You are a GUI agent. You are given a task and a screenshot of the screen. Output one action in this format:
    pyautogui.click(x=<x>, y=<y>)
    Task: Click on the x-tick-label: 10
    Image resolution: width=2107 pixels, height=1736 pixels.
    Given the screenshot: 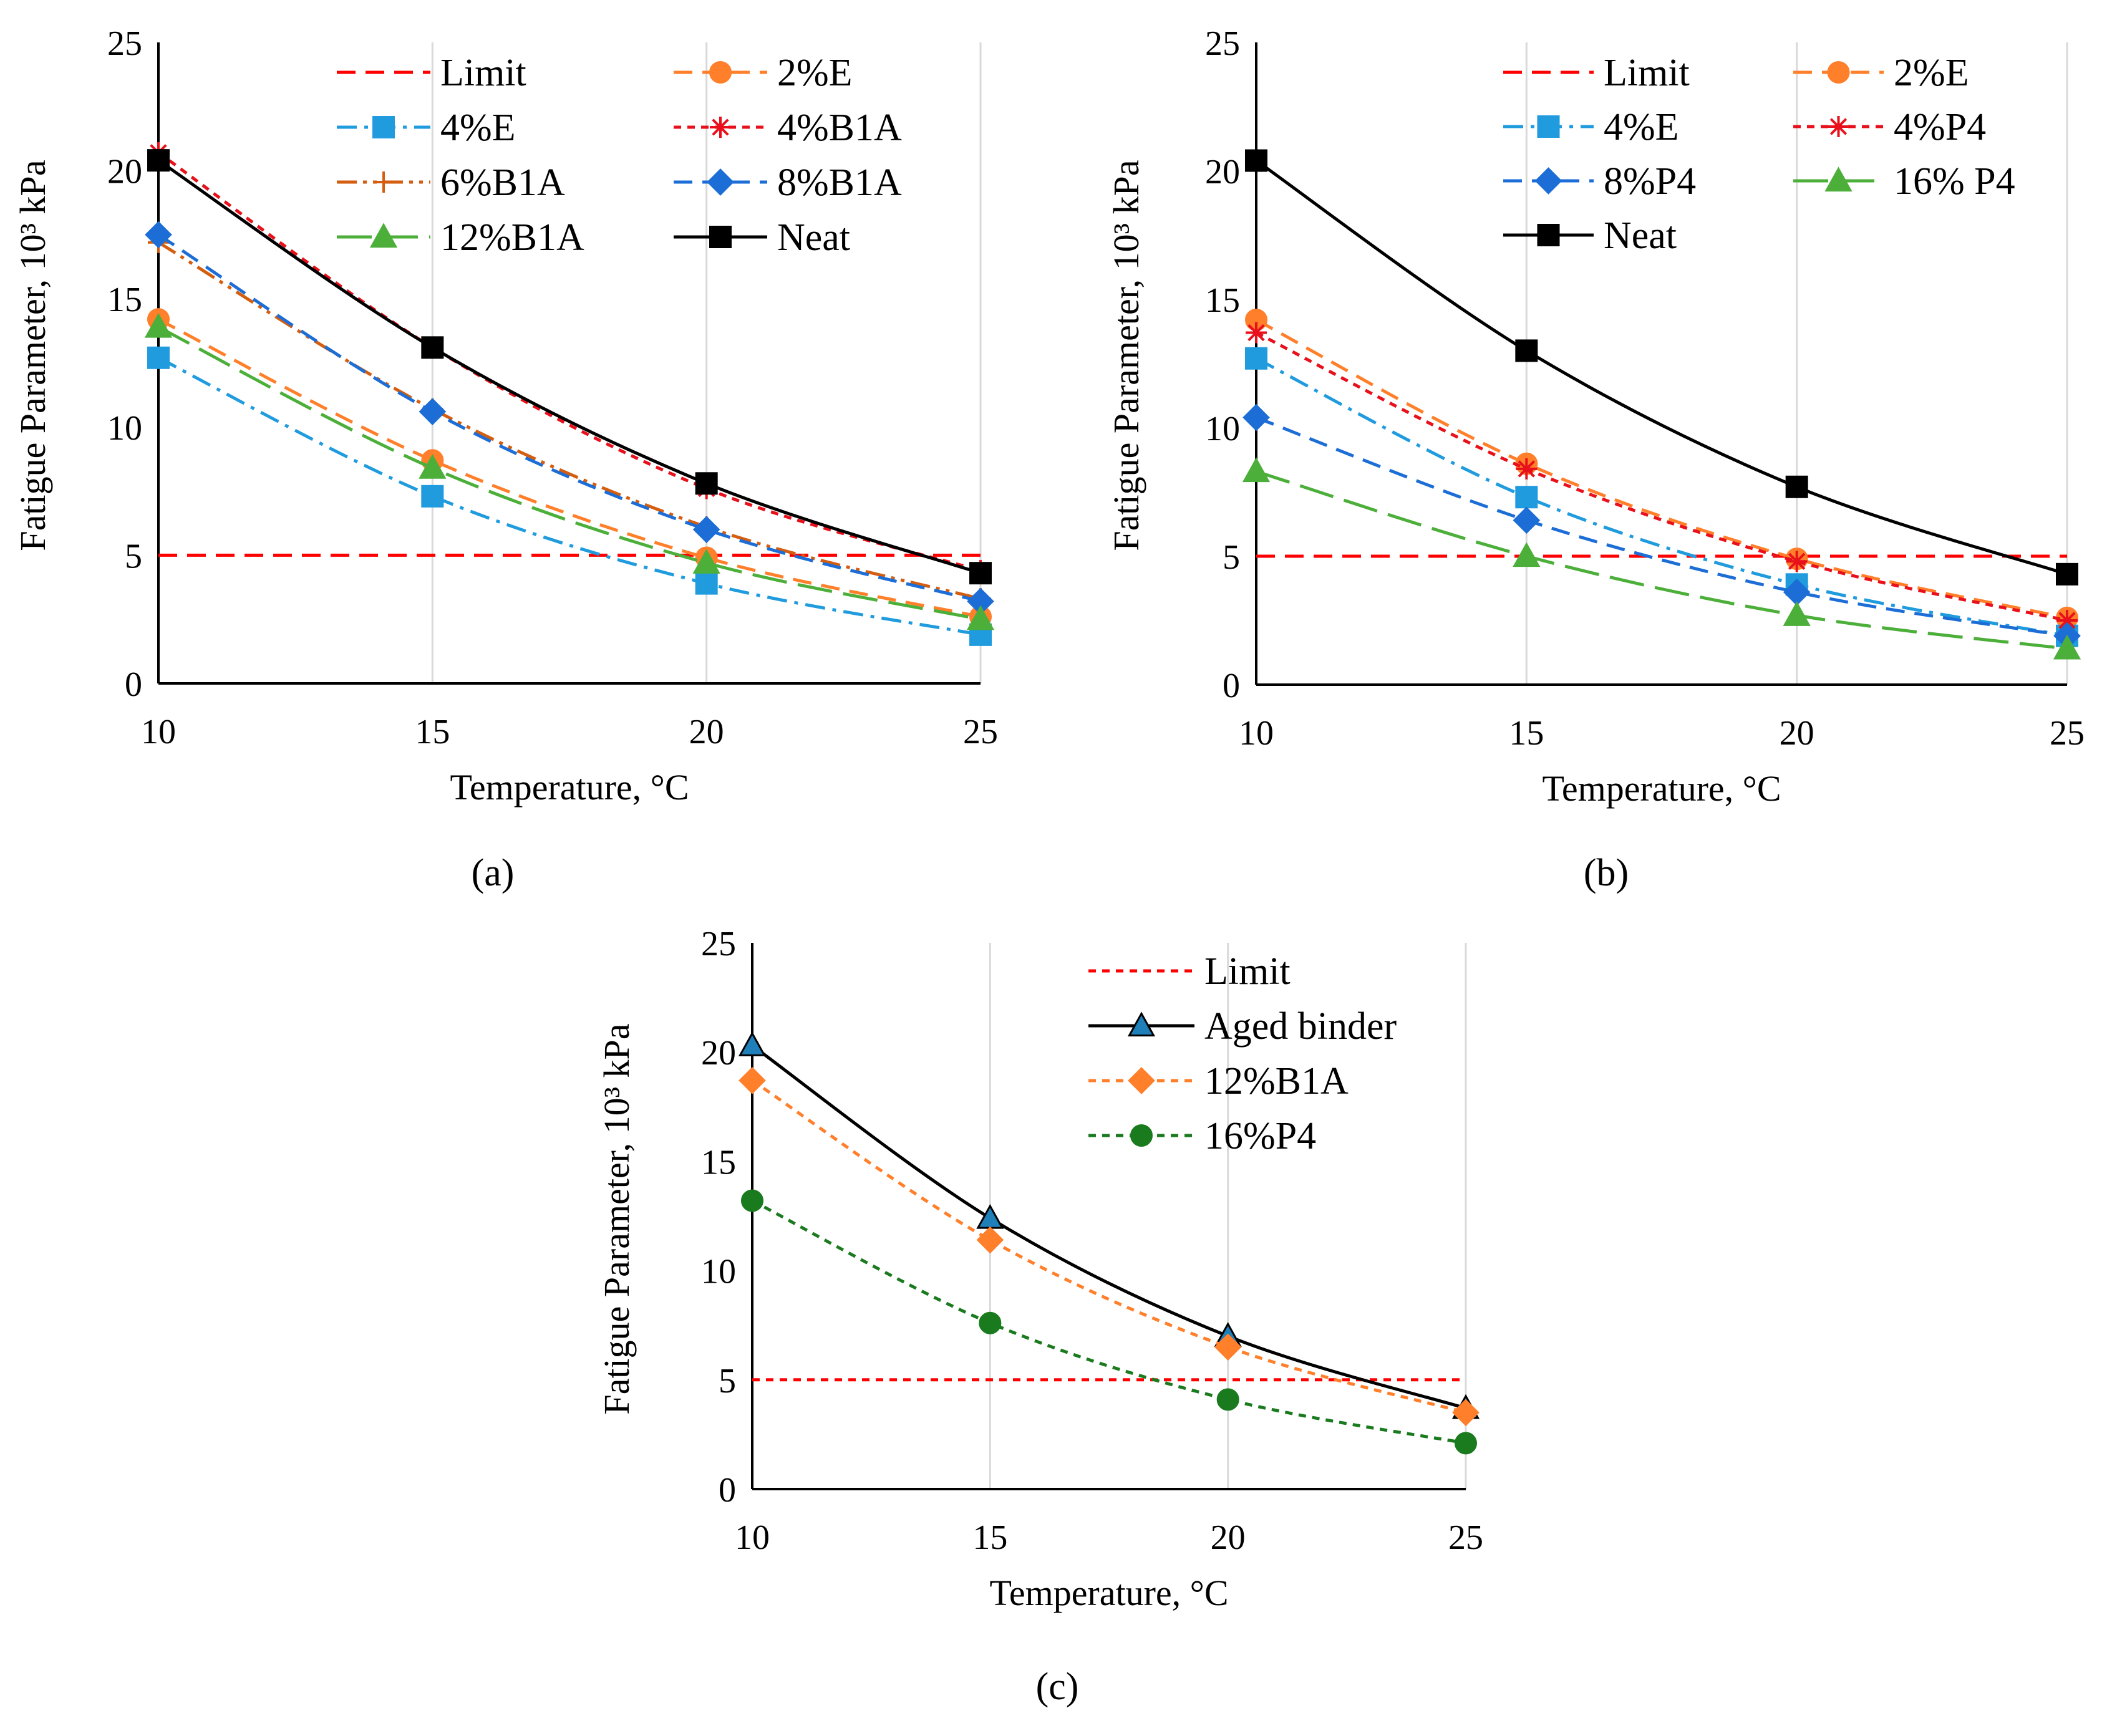 What is the action you would take?
    pyautogui.click(x=158, y=732)
    